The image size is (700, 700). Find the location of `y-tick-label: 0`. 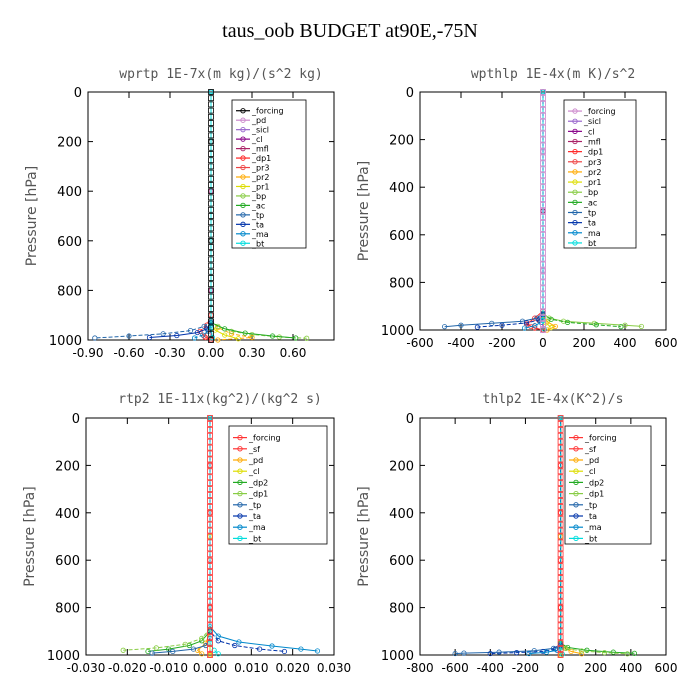

y-tick-label: 0 is located at coordinates (78, 93).